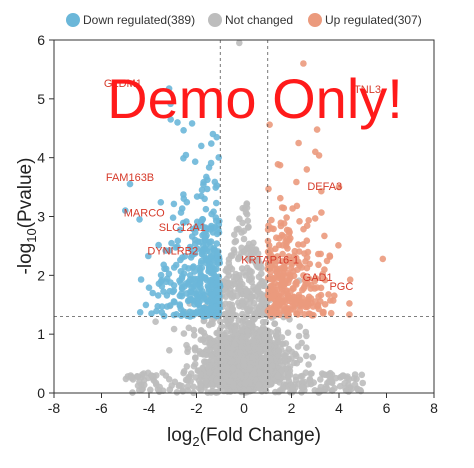 The width and height of the screenshot is (474, 468). What do you see at coordinates (244, 437) in the screenshot?
I see `x-axis-label: log2(Fold Change)` at bounding box center [244, 437].